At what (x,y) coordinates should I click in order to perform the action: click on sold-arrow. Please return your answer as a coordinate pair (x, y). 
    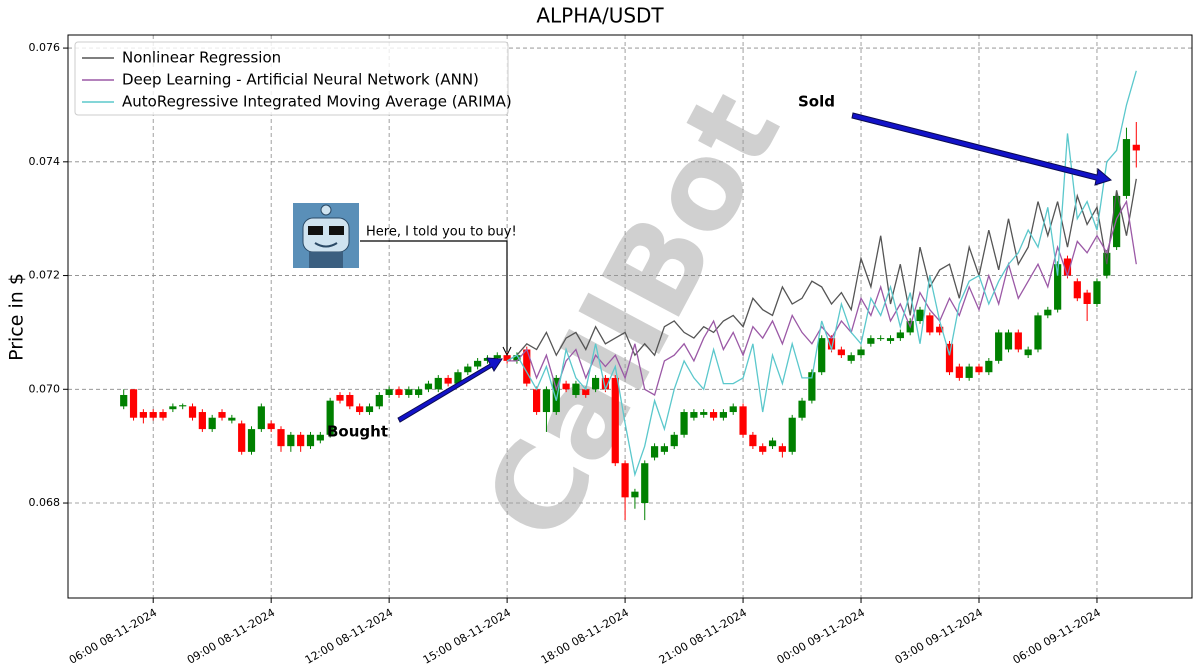
    Looking at the image, I should click on (982, 149).